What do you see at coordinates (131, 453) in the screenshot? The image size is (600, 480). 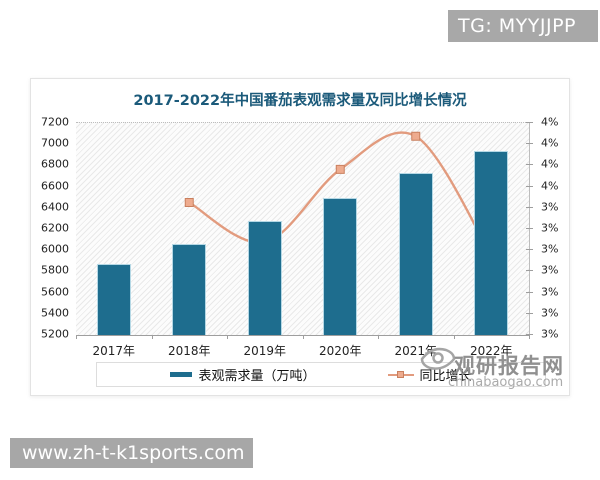 I see `site-banner: www.zh-t-k1sports.com` at bounding box center [131, 453].